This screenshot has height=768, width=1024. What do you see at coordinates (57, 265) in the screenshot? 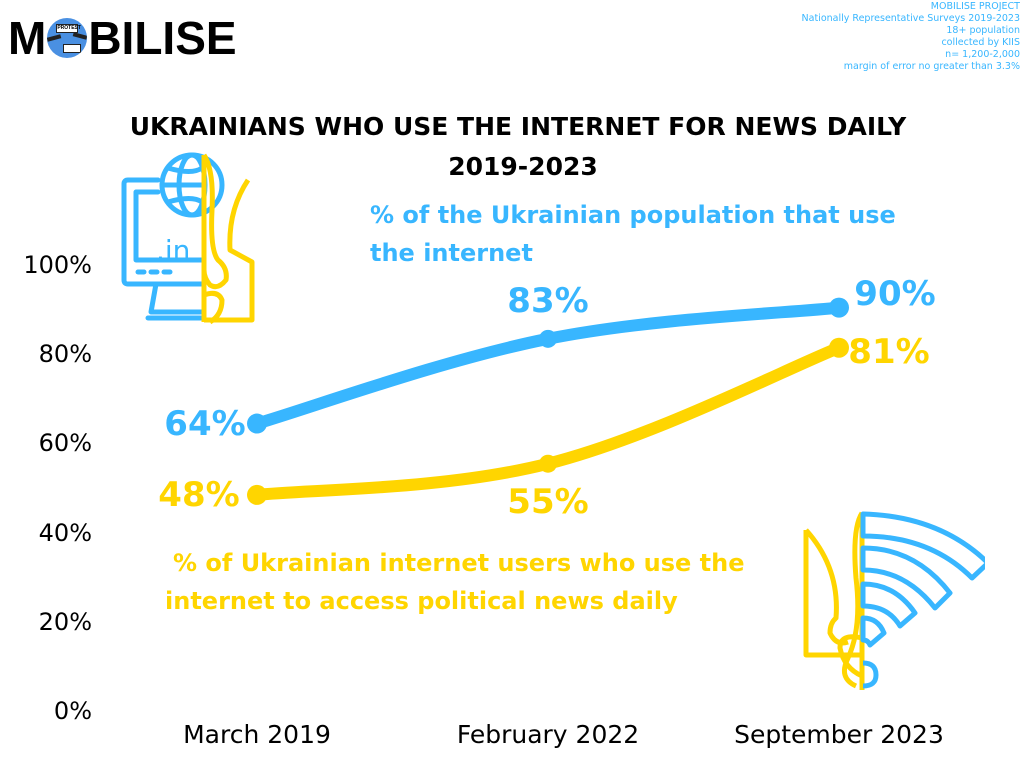
I see `y-tick-label: 100%` at bounding box center [57, 265].